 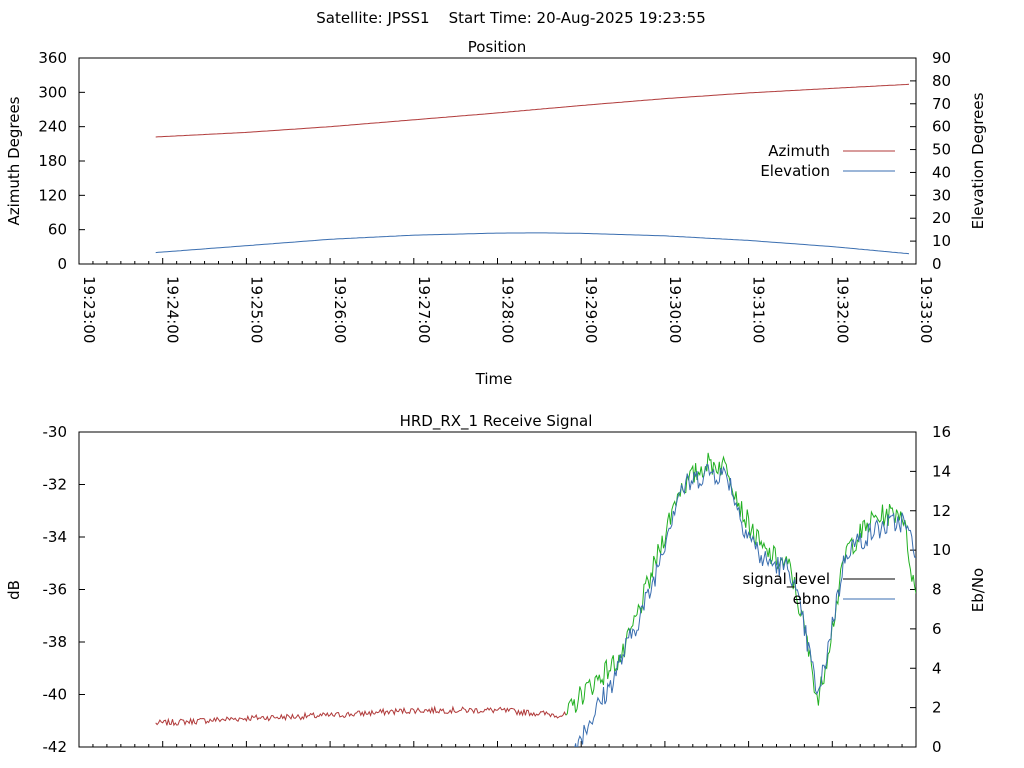 I want to click on legend-label-azimuth: Azimuth, so click(x=799, y=151).